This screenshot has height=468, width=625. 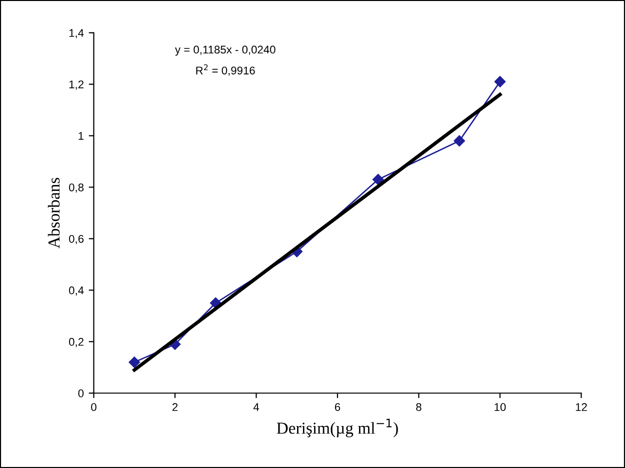 I want to click on x-tick-label: 4, so click(x=256, y=407).